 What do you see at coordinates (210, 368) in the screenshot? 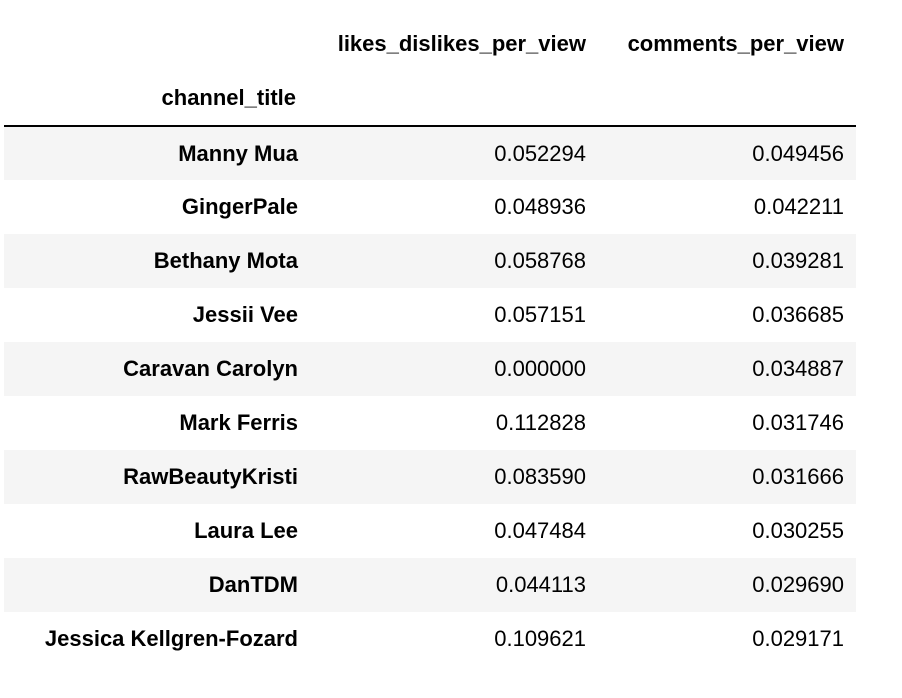
I see `row-index-label: Caravan Carolyn` at bounding box center [210, 368].